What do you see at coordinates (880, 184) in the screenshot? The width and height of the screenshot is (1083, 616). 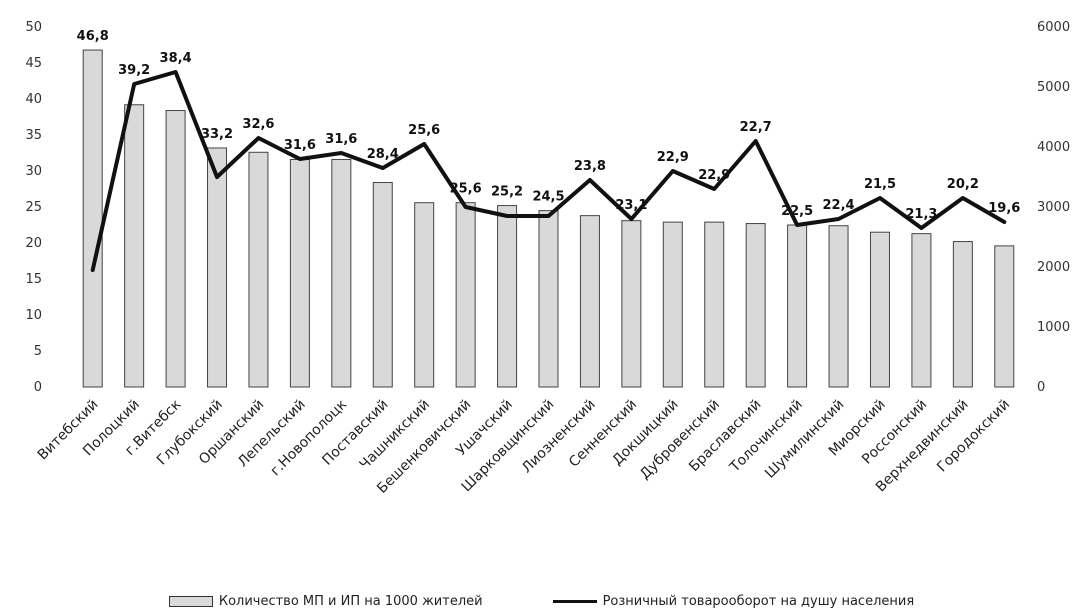 I see `data-label: 21,5` at bounding box center [880, 184].